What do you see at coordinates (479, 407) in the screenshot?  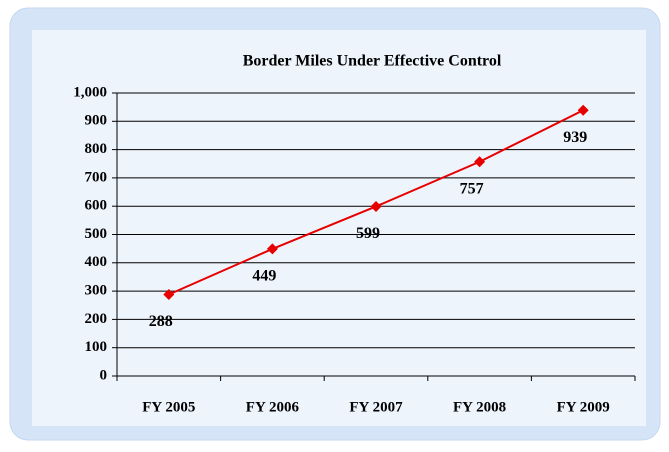 I see `x-tick-label: FY 2008` at bounding box center [479, 407].